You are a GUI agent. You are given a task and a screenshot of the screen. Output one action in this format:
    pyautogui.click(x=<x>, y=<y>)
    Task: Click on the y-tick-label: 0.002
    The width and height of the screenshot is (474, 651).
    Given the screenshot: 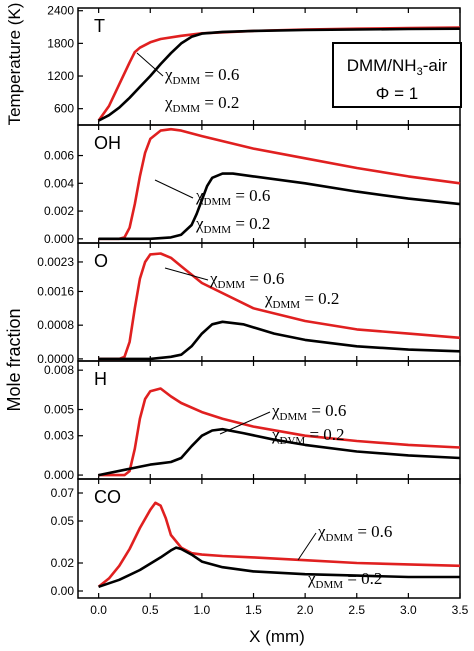 What is the action you would take?
    pyautogui.click(x=59, y=211)
    